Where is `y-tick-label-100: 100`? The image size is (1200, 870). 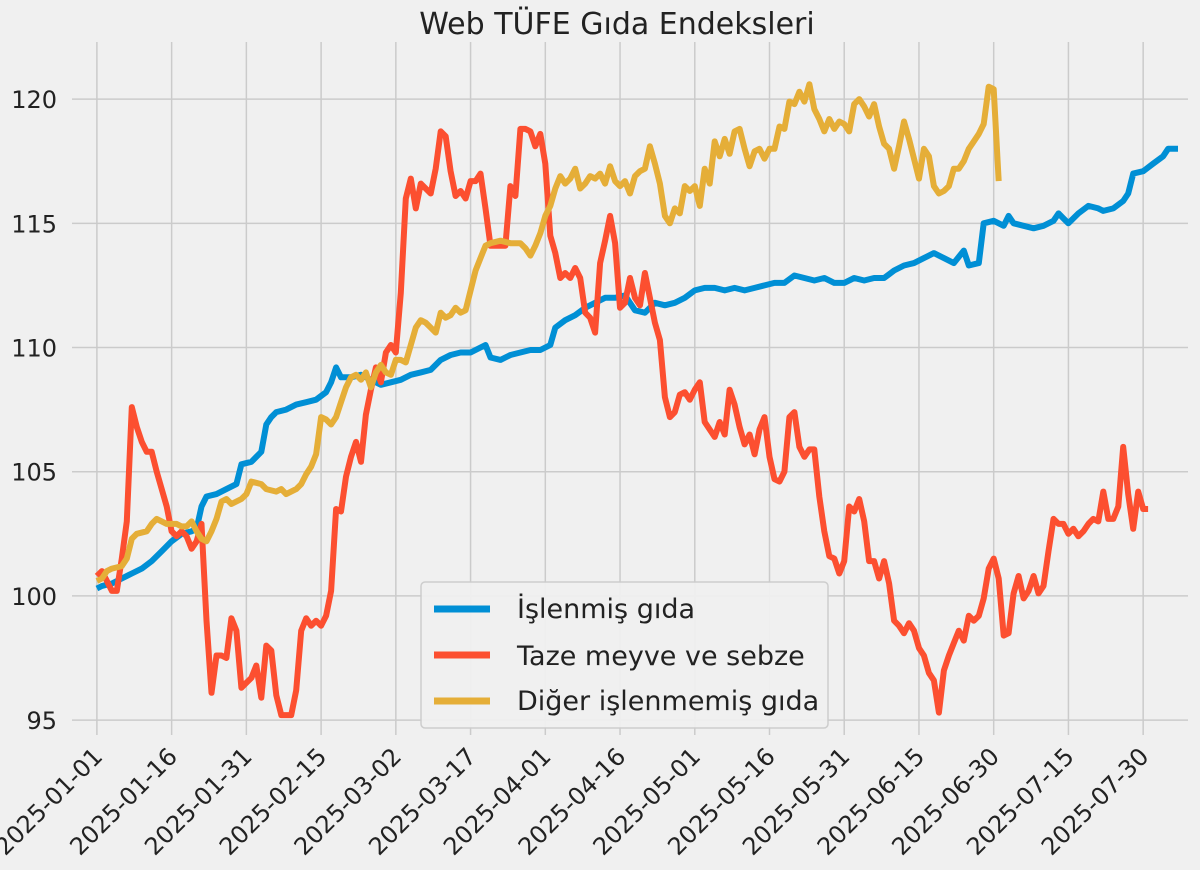
y-tick-label-100: 100 is located at coordinates (34, 597).